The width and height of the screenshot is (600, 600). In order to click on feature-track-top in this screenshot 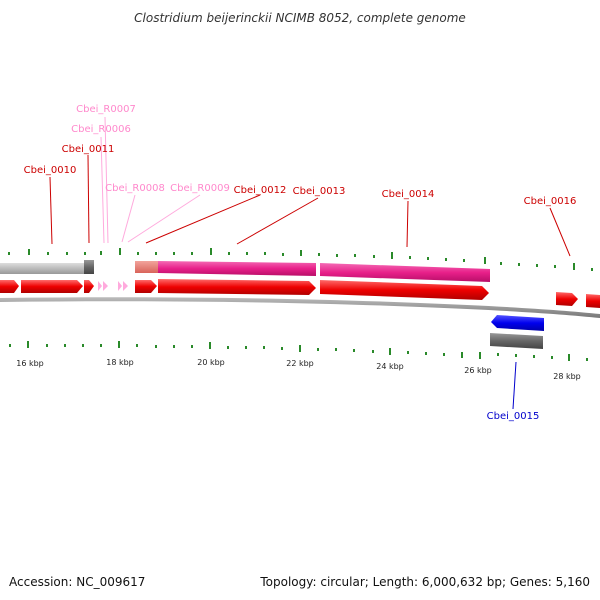, I will do `click(245, 271)`.